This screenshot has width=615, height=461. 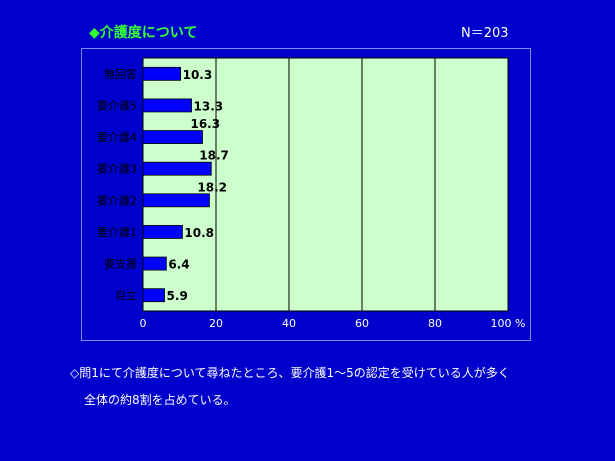 What do you see at coordinates (160, 400) in the screenshot?
I see `note-line-2: 全体の約8割を占めている。` at bounding box center [160, 400].